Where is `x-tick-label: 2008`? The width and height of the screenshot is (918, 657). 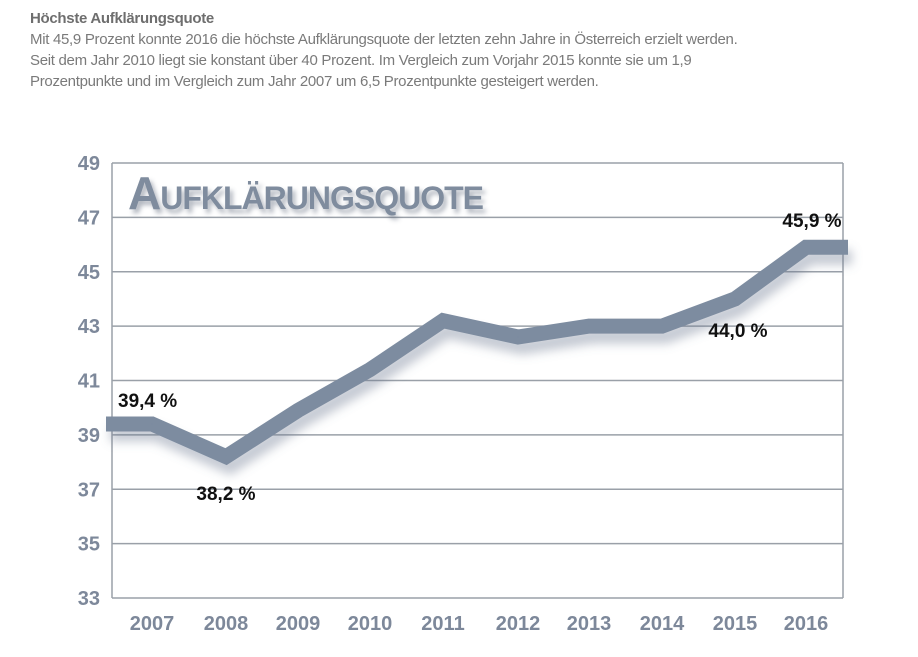 x-tick-label: 2008 is located at coordinates (226, 624).